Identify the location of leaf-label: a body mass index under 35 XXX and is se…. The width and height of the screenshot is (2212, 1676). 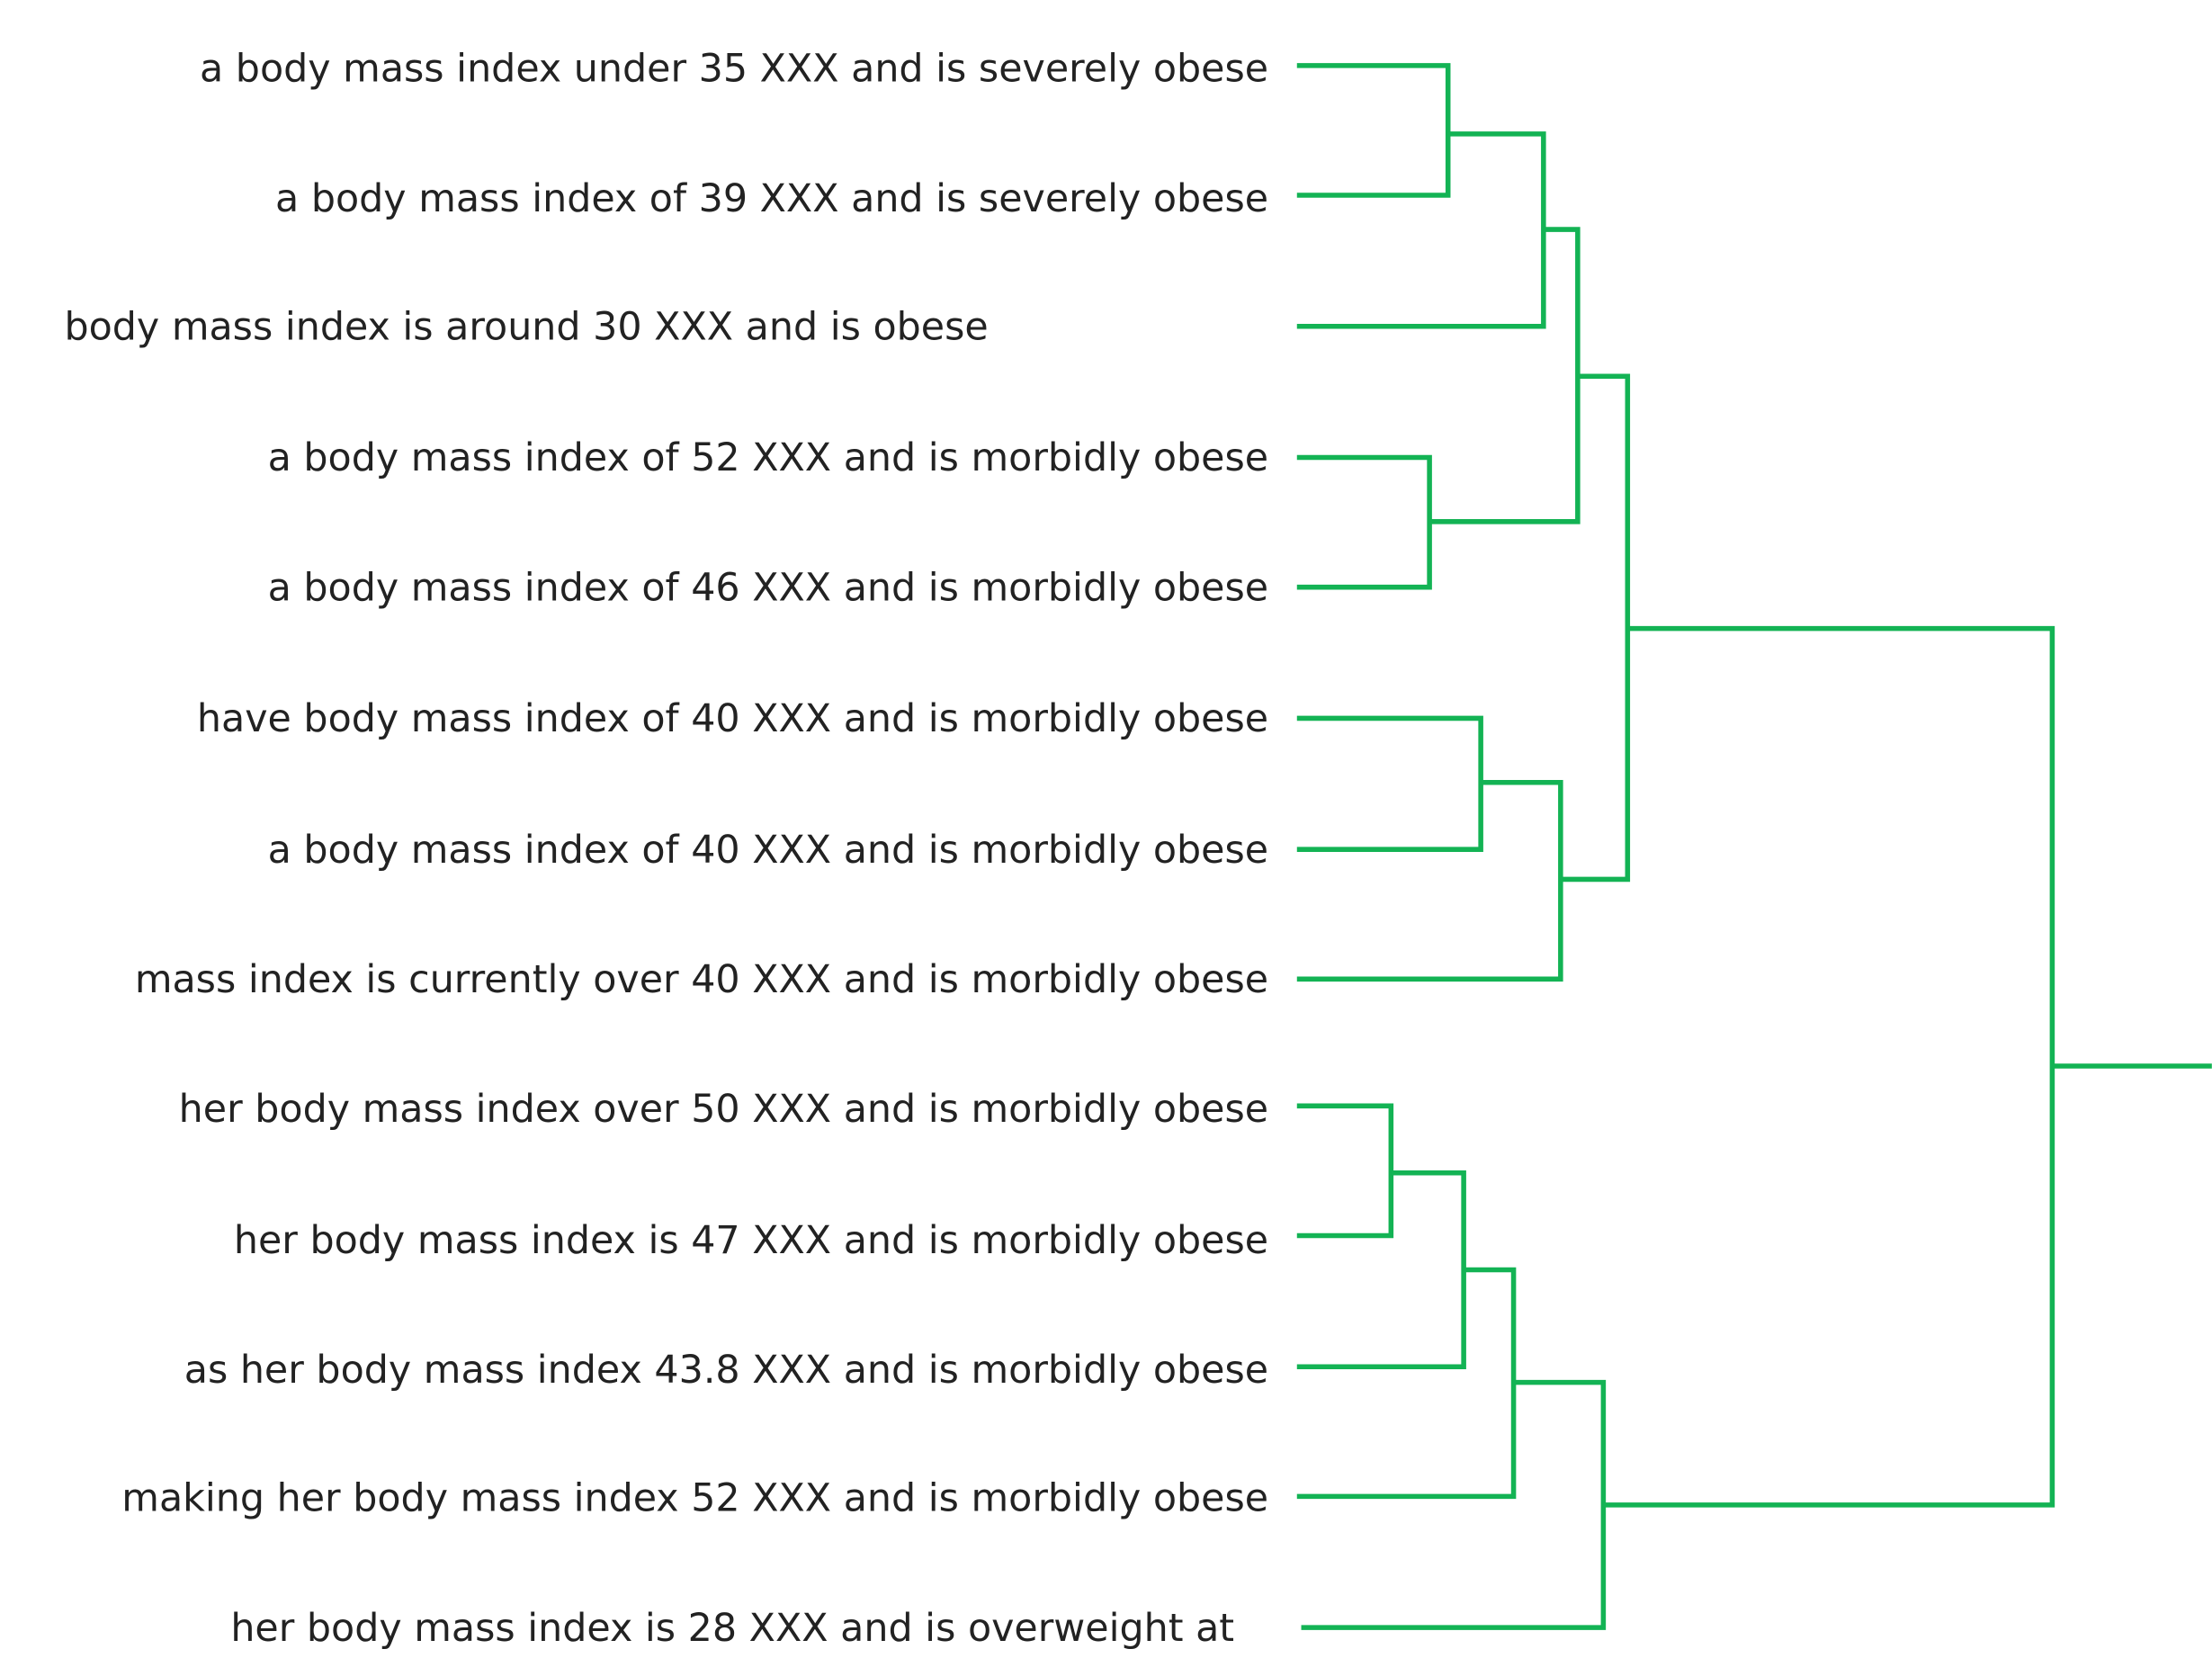
(734, 69).